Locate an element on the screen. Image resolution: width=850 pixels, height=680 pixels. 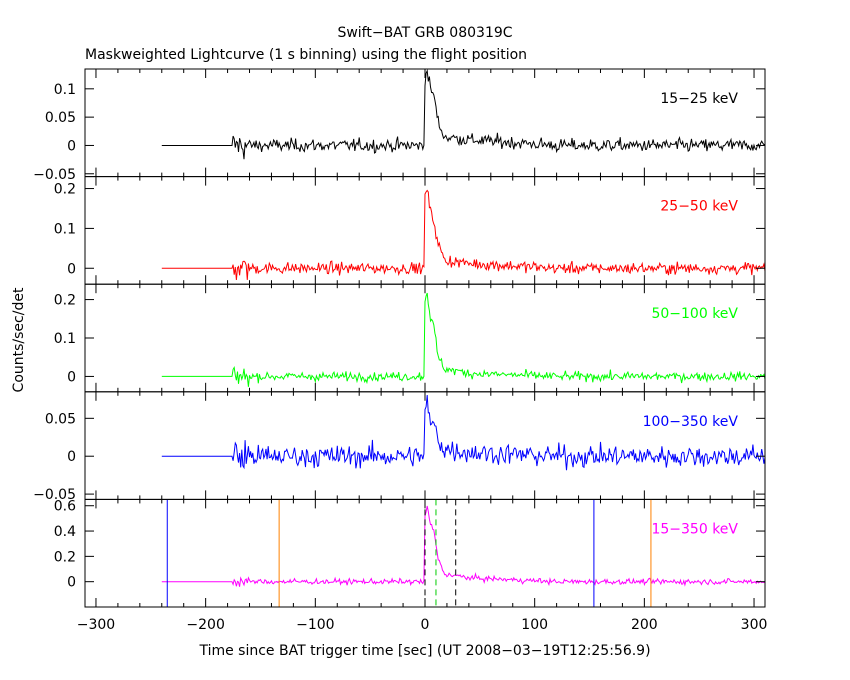
y-tick-label: 0.4 is located at coordinates (65, 532).